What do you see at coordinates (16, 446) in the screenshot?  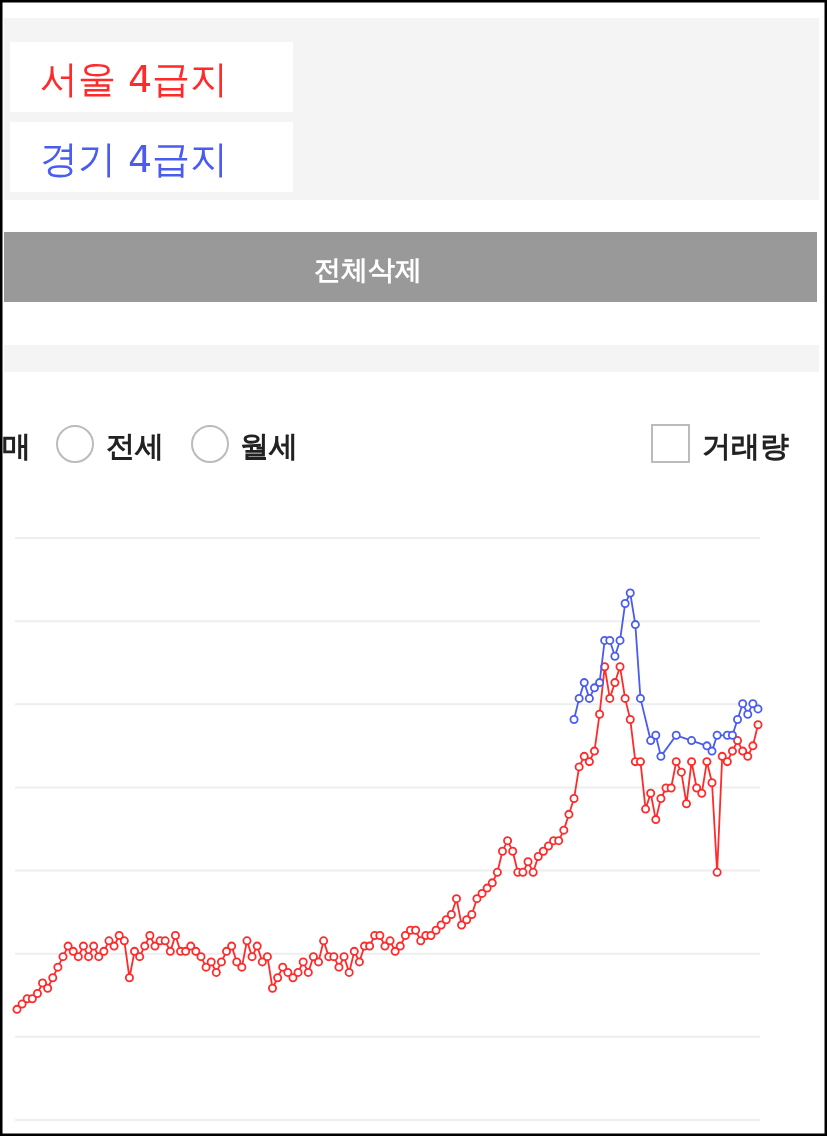 I see `text: 매` at bounding box center [16, 446].